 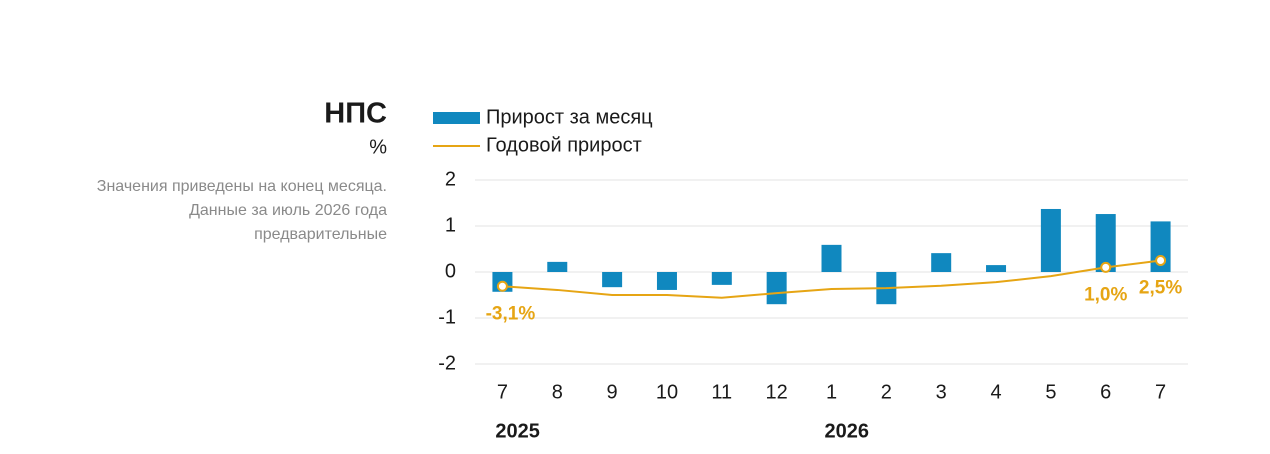 I want to click on note-line: Значения приведены на конец месяца., so click(x=242, y=186).